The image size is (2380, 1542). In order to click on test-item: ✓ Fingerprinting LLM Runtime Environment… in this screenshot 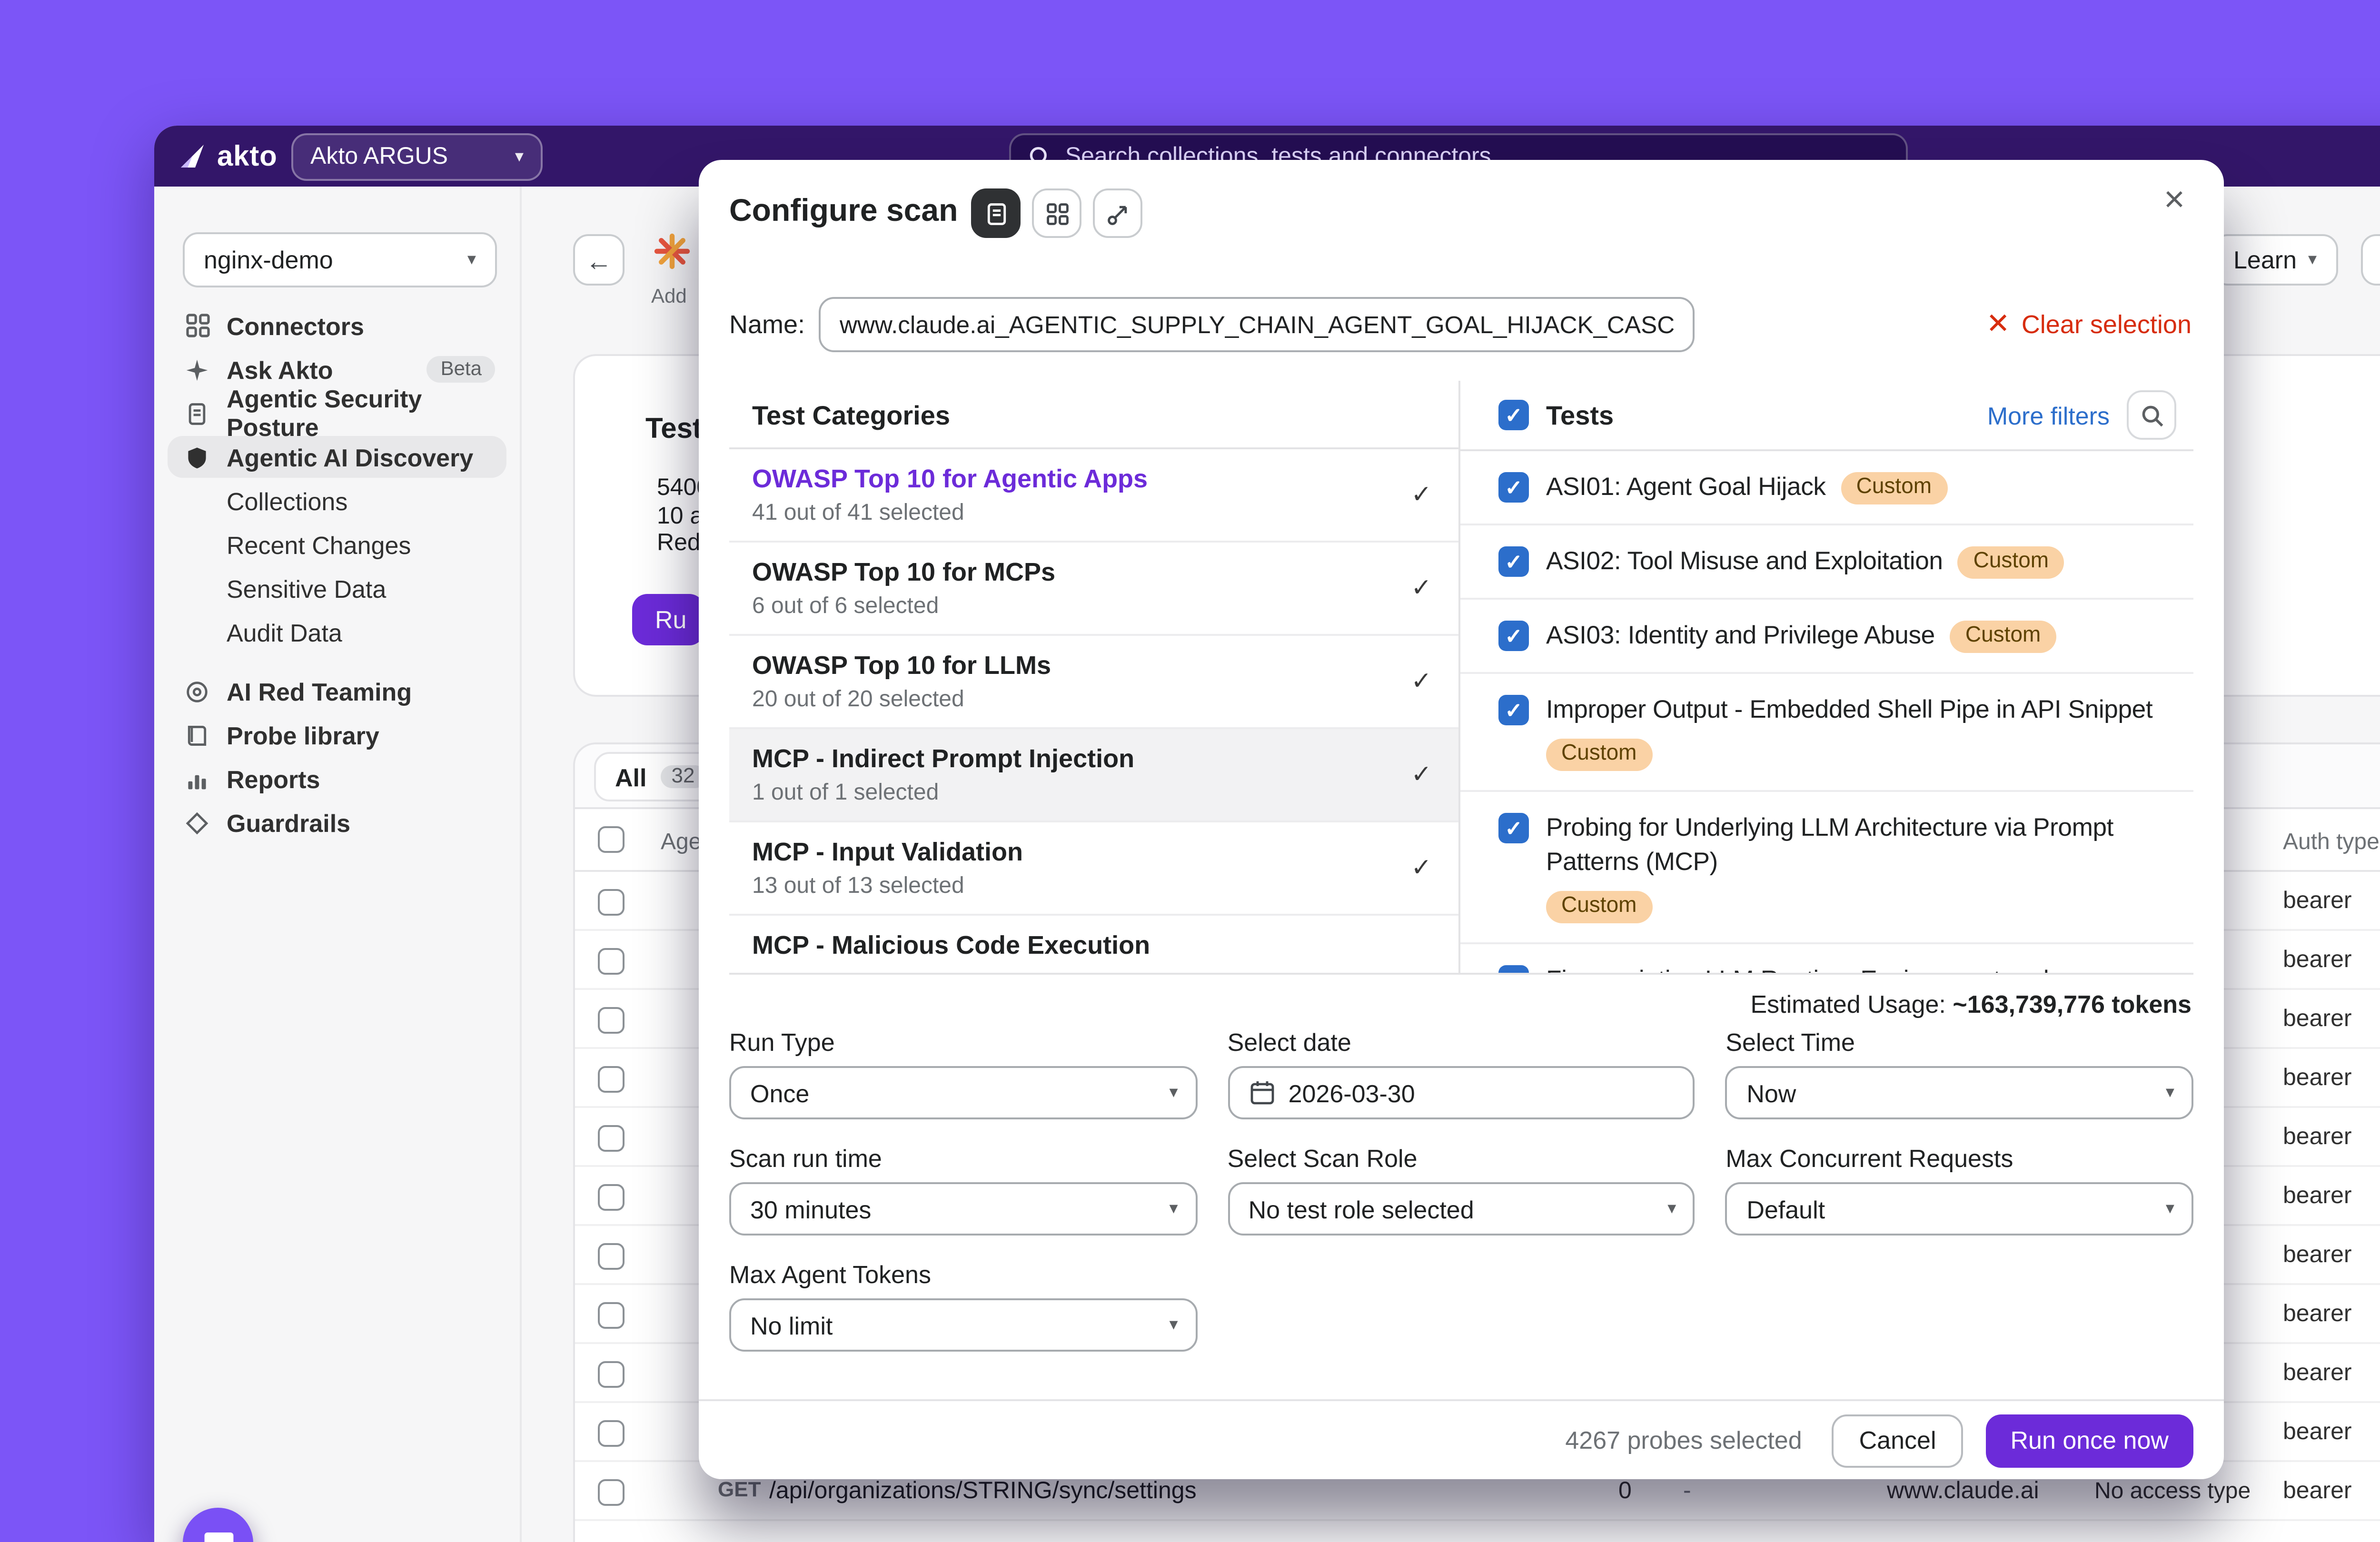, I will do `click(1826, 958)`.